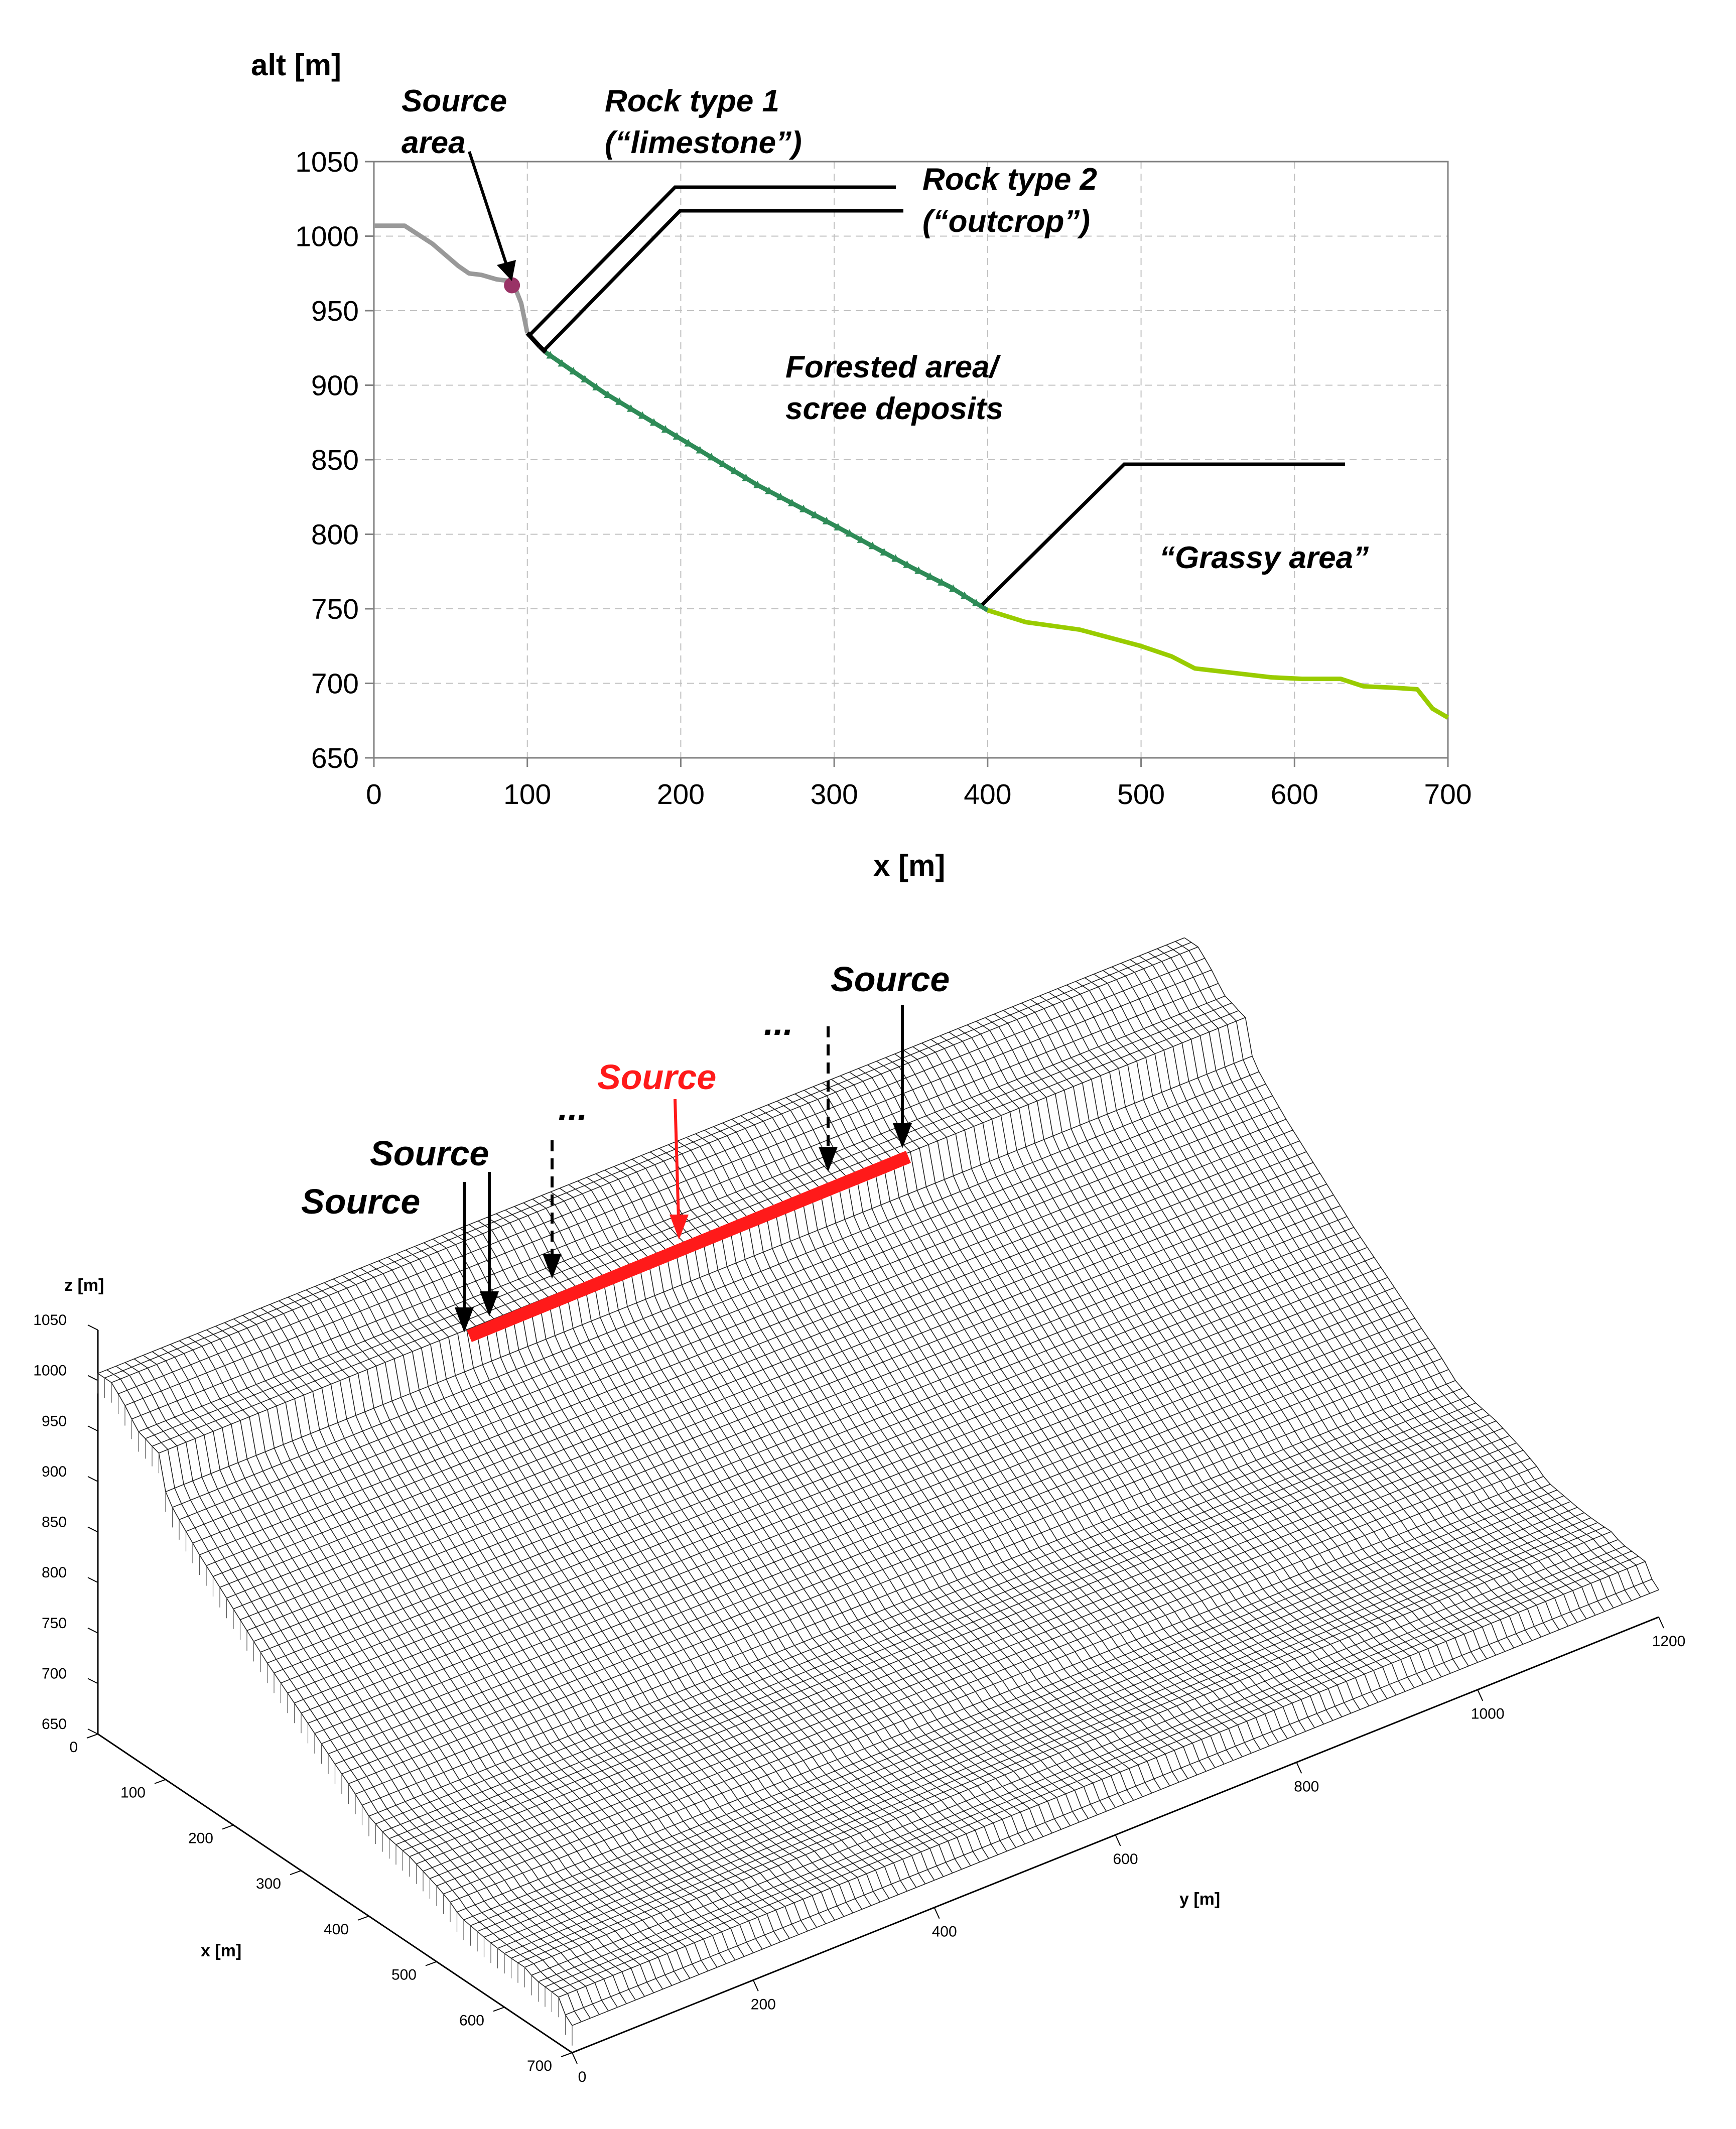  Describe the element at coordinates (464, 1320) in the screenshot. I see `source-arrow-a-head` at that location.